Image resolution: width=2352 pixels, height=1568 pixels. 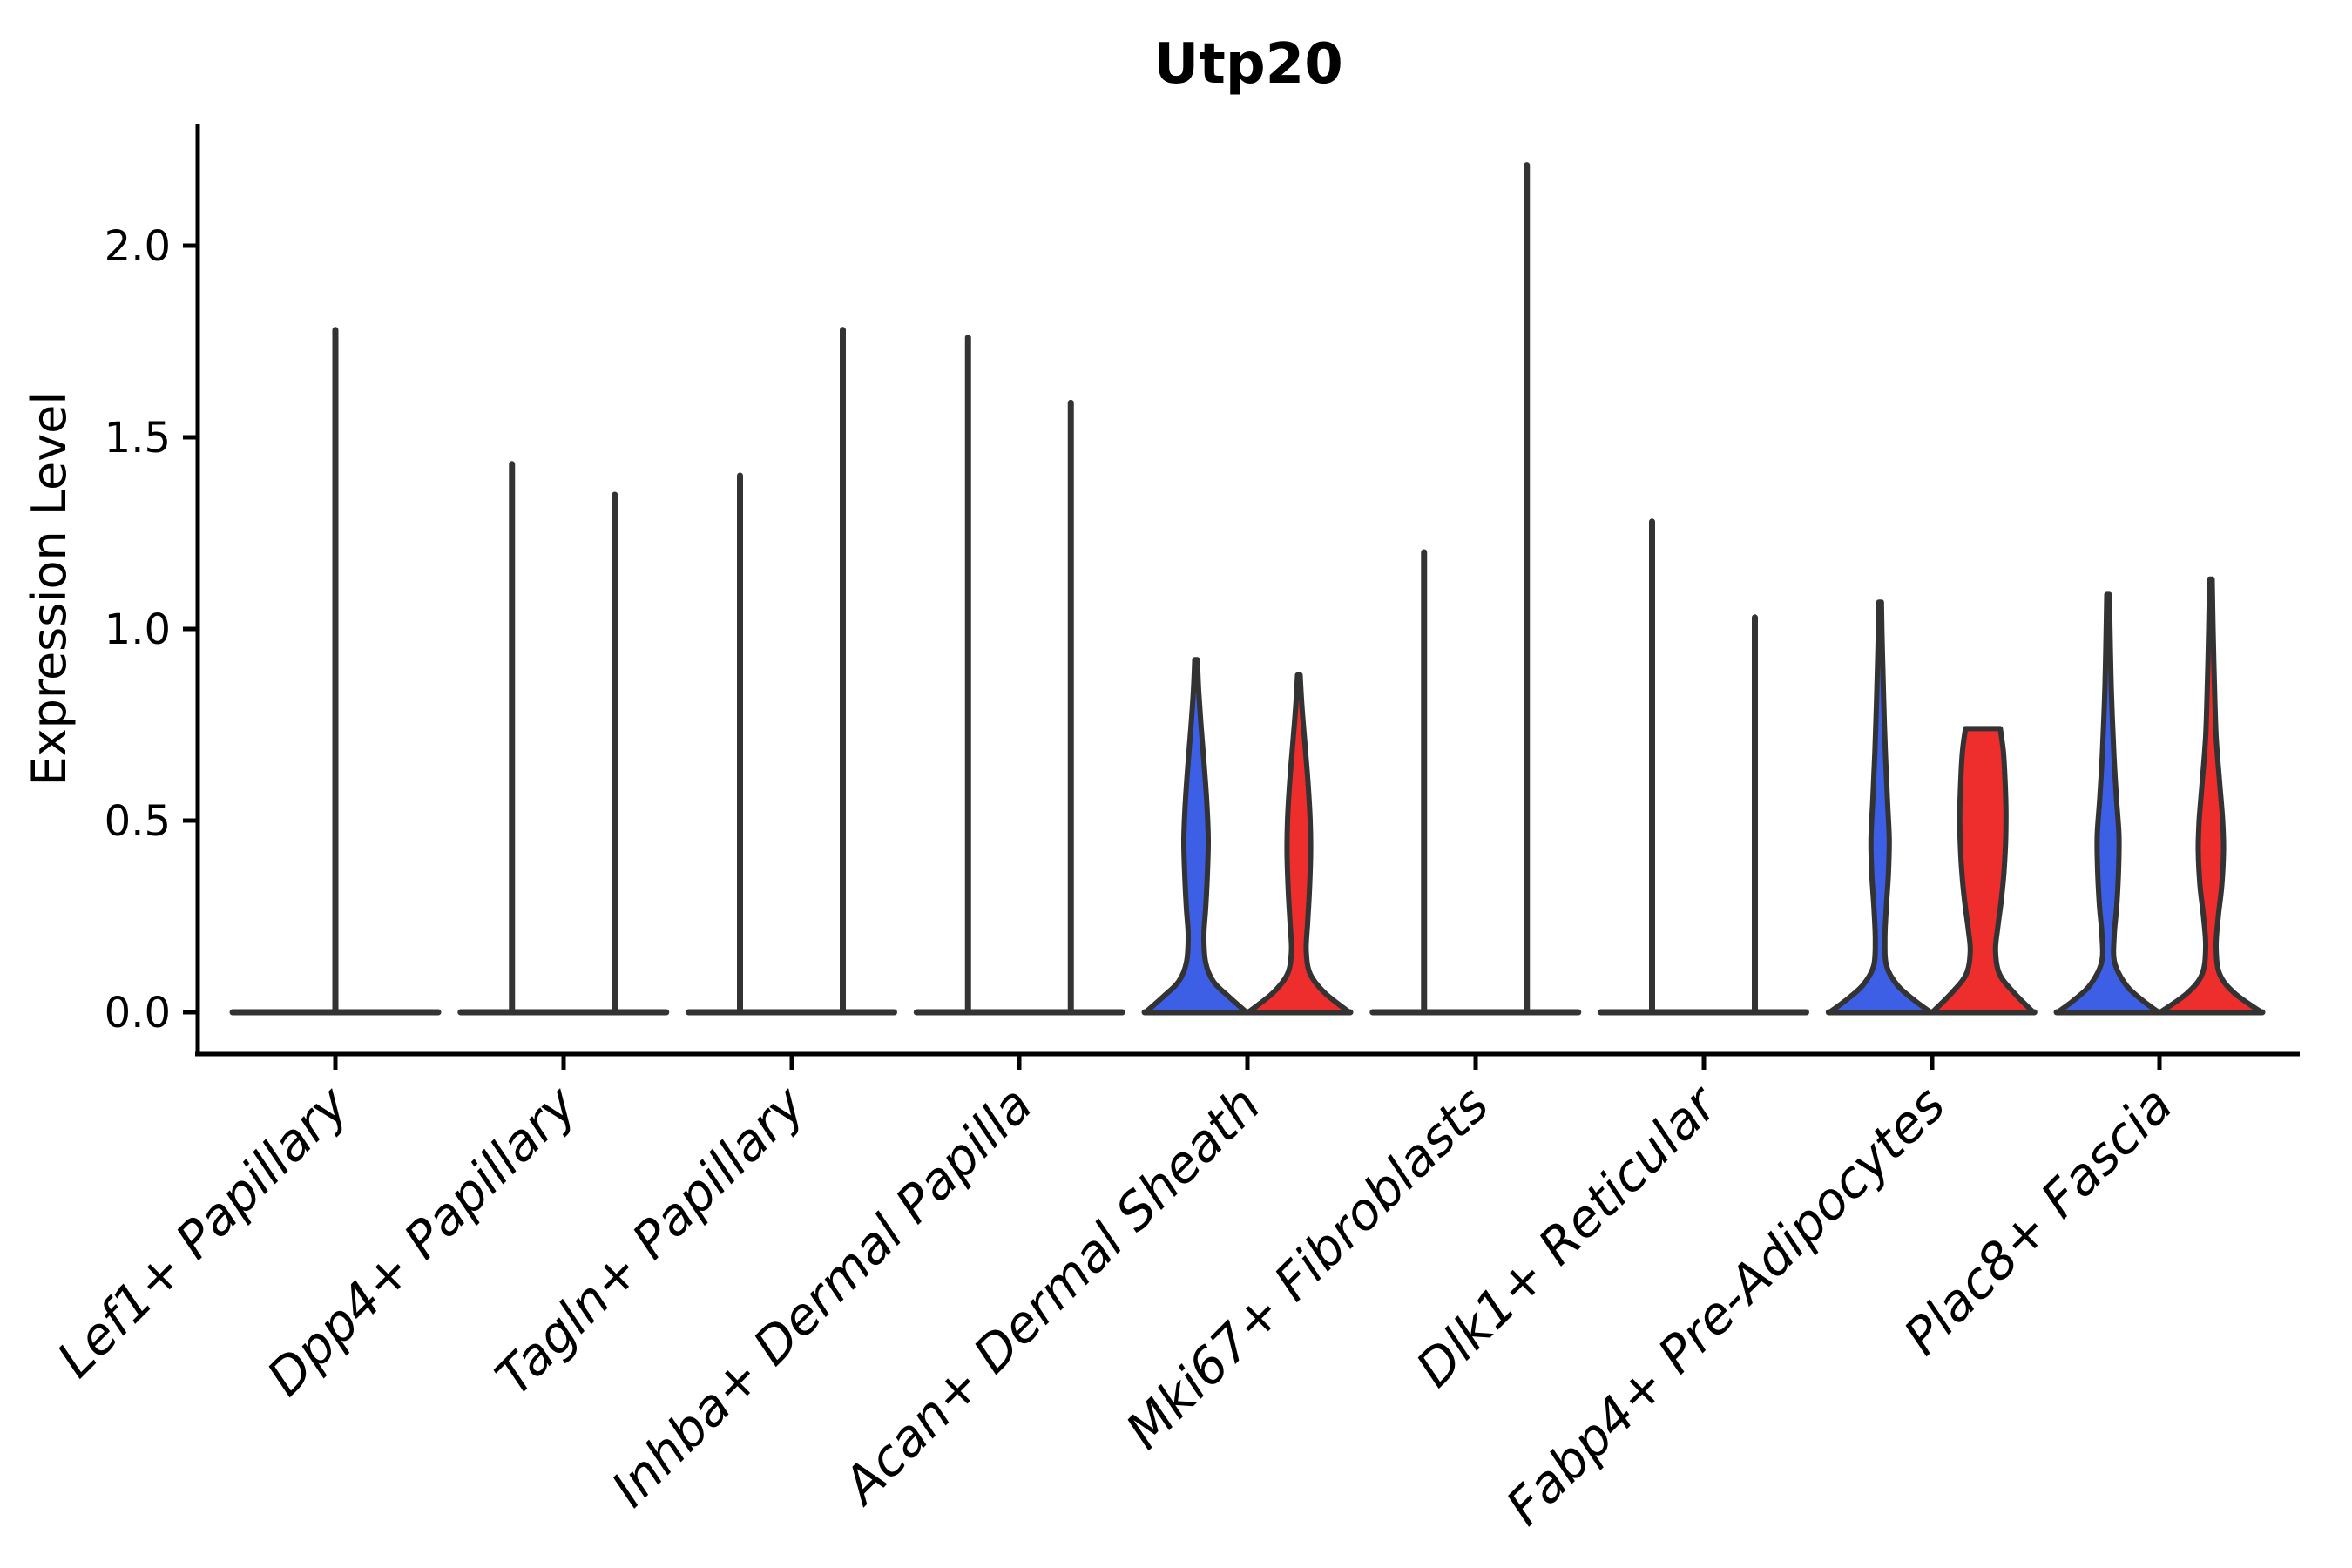 What do you see at coordinates (152, 589) in the screenshot?
I see `y-axis: 2.0 1.5 1.0 0.5 0.0` at bounding box center [152, 589].